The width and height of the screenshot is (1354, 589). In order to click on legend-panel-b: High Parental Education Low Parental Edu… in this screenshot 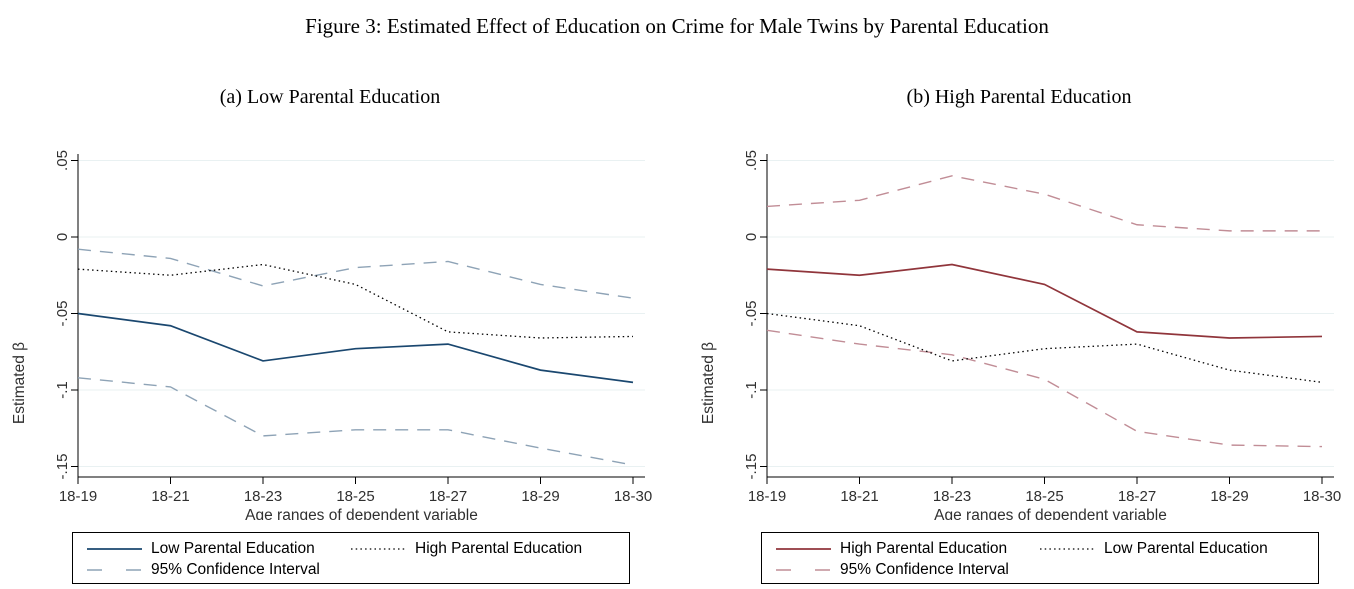, I will do `click(1040, 558)`.